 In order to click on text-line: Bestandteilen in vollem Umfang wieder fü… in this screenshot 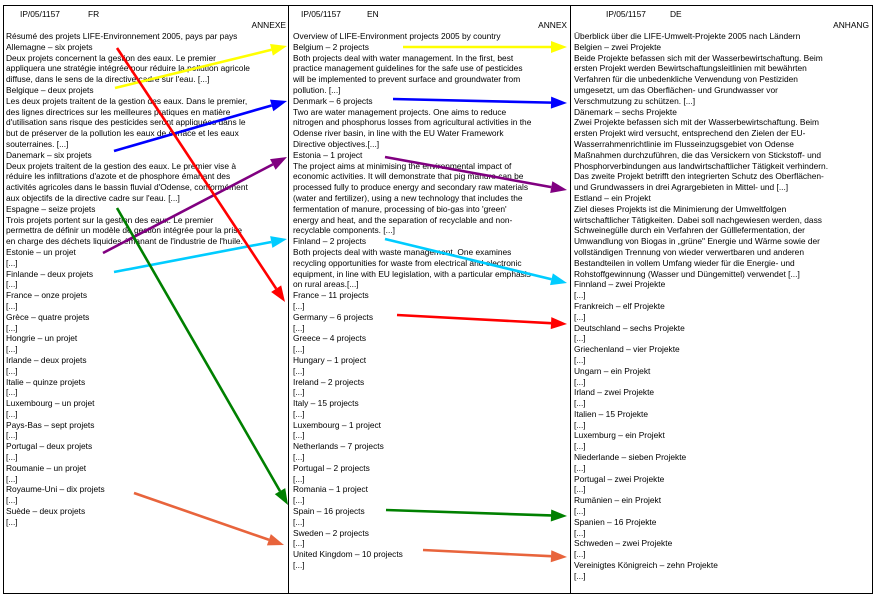, I will do `click(684, 262)`.